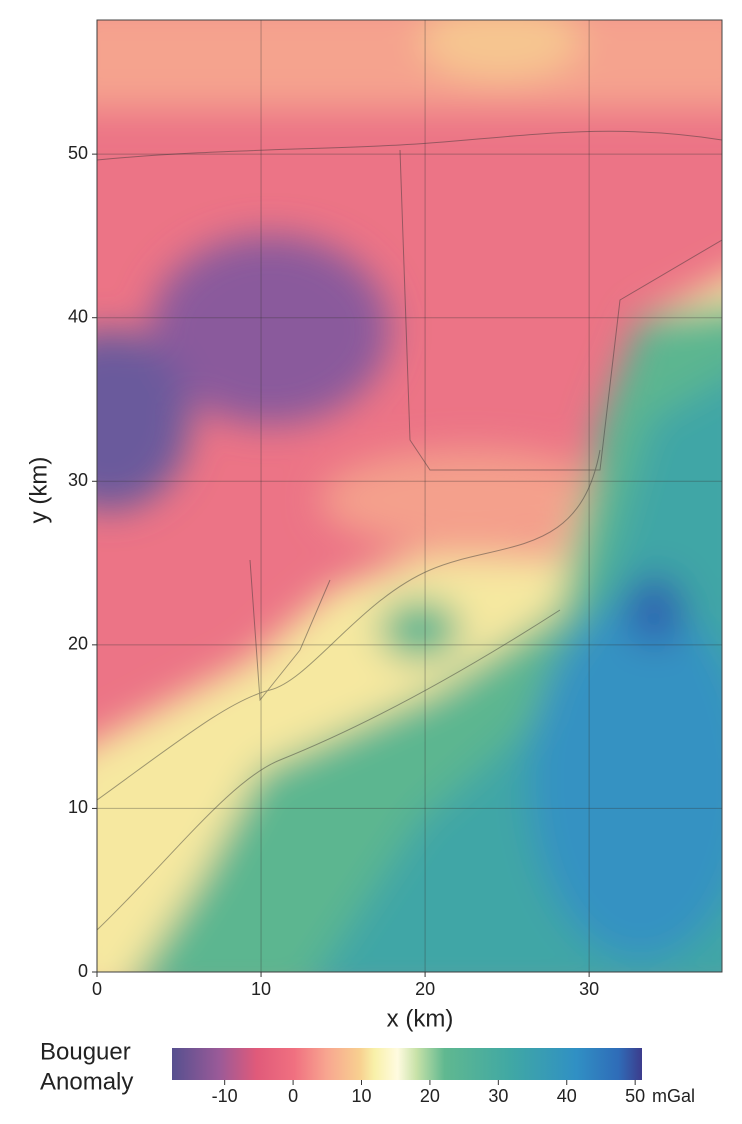 Image resolution: width=742 pixels, height=1124 pixels. What do you see at coordinates (78, 153) in the screenshot?
I see `y-tick-label: 50` at bounding box center [78, 153].